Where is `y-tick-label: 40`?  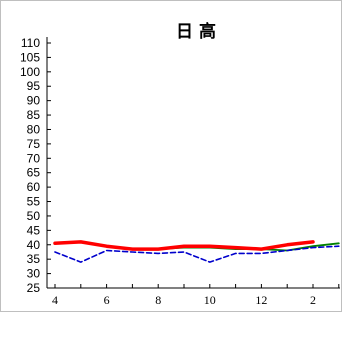
y-tick-label: 40 is located at coordinates (34, 245).